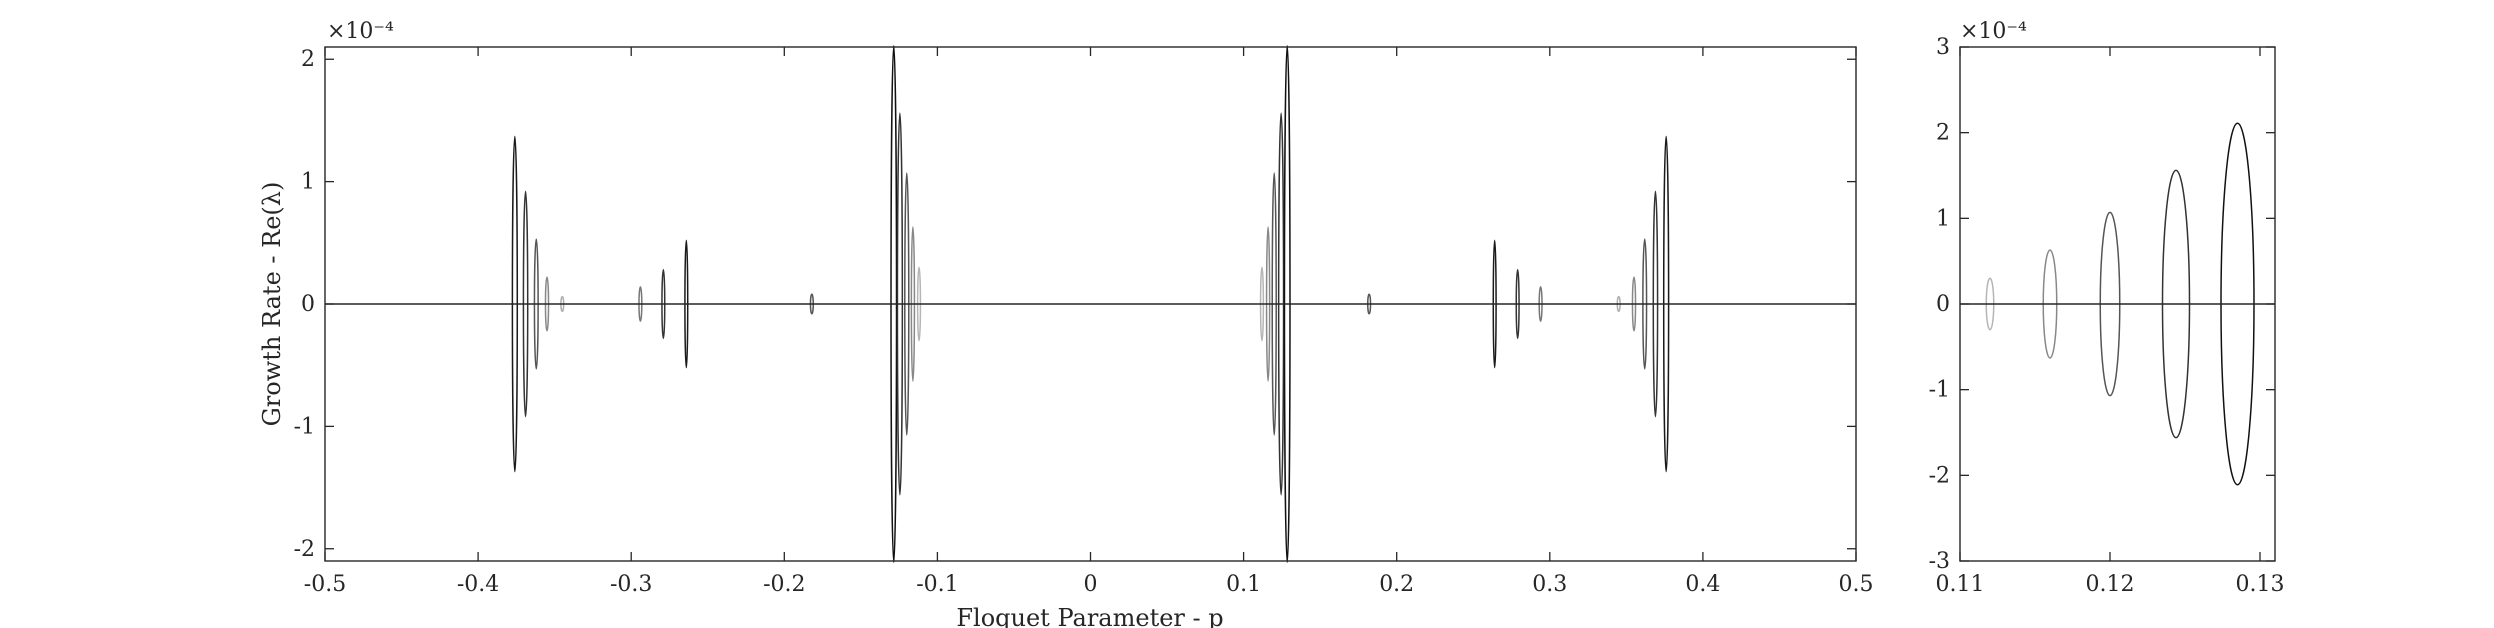 The height and width of the screenshot is (628, 2494). I want to click on inset-y-ticks: -3 -2 -1 0 1 2 3, so click(2102, 304).